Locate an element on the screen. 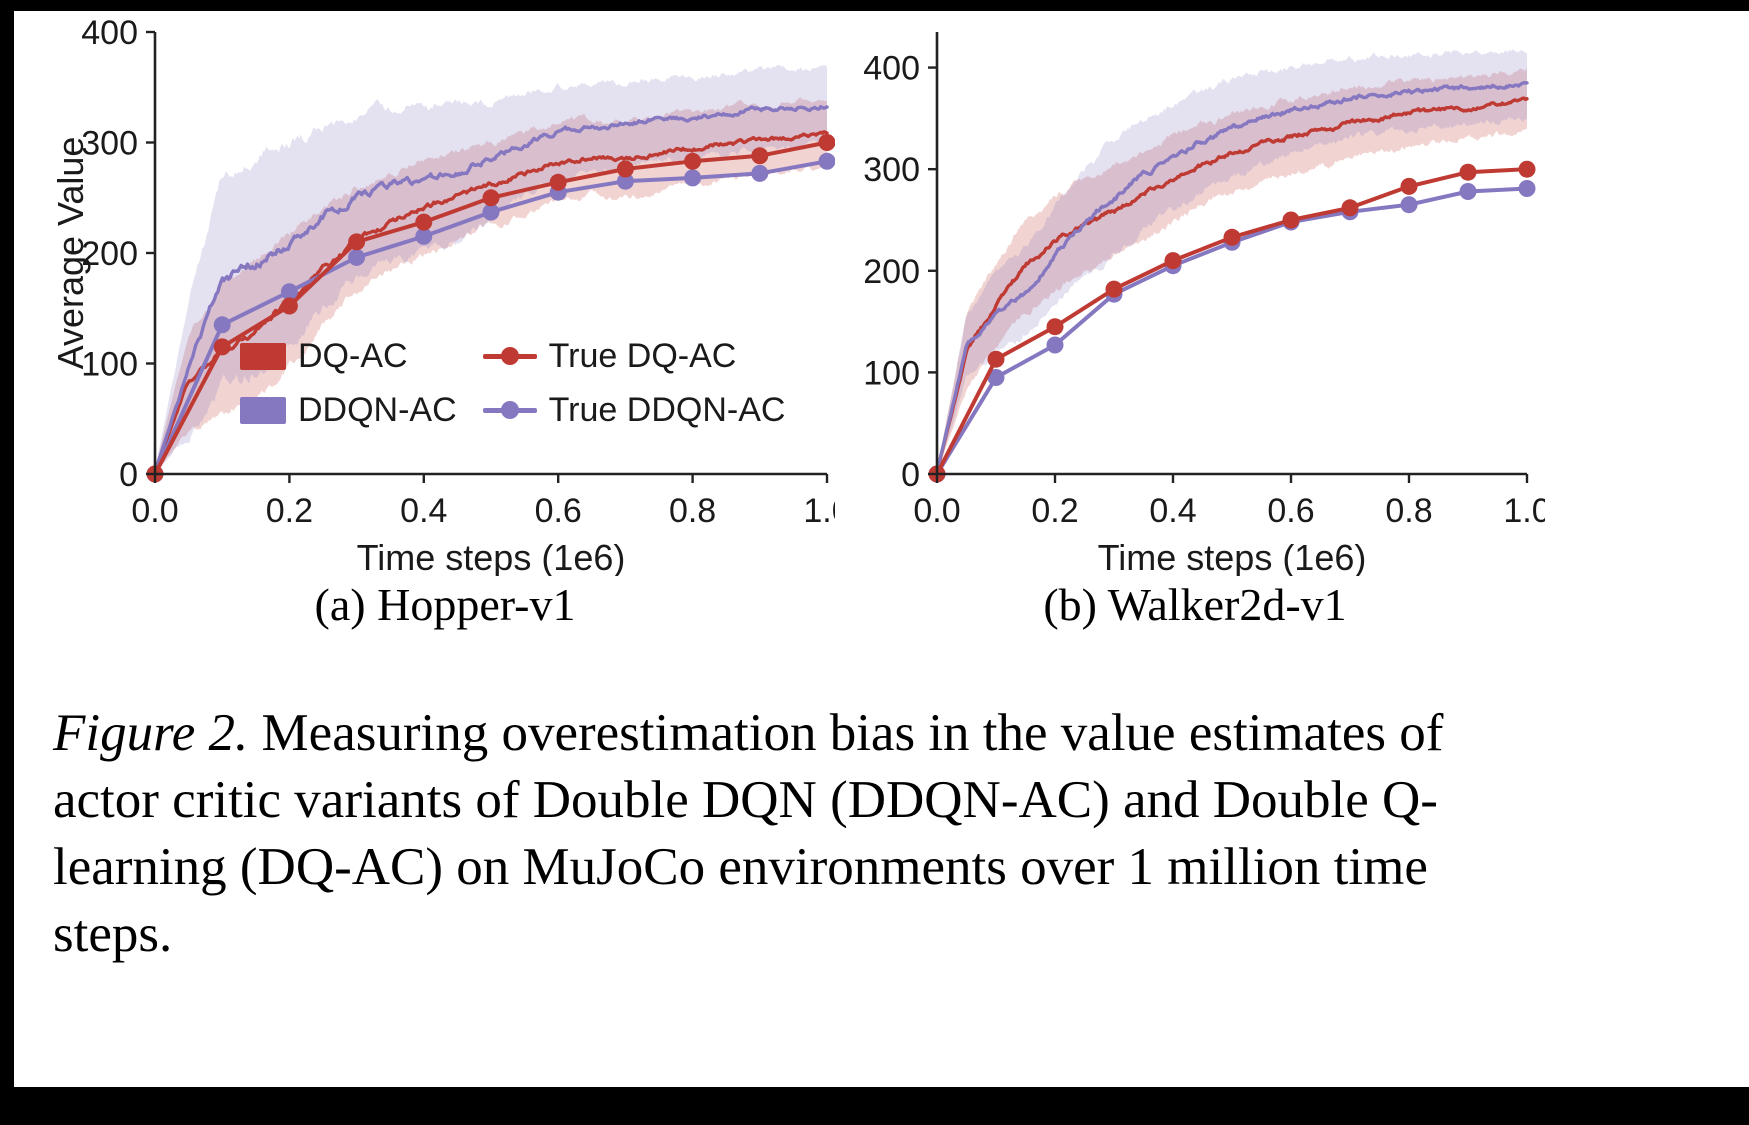  subcaption-hopper: (a) Hopper-v1 is located at coordinates (445, 604).